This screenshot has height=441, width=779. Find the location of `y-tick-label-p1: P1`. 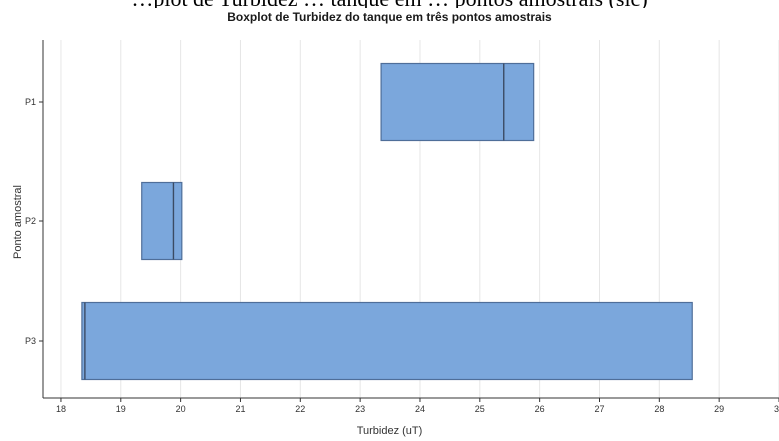

y-tick-label-p1: P1 is located at coordinates (30, 102).